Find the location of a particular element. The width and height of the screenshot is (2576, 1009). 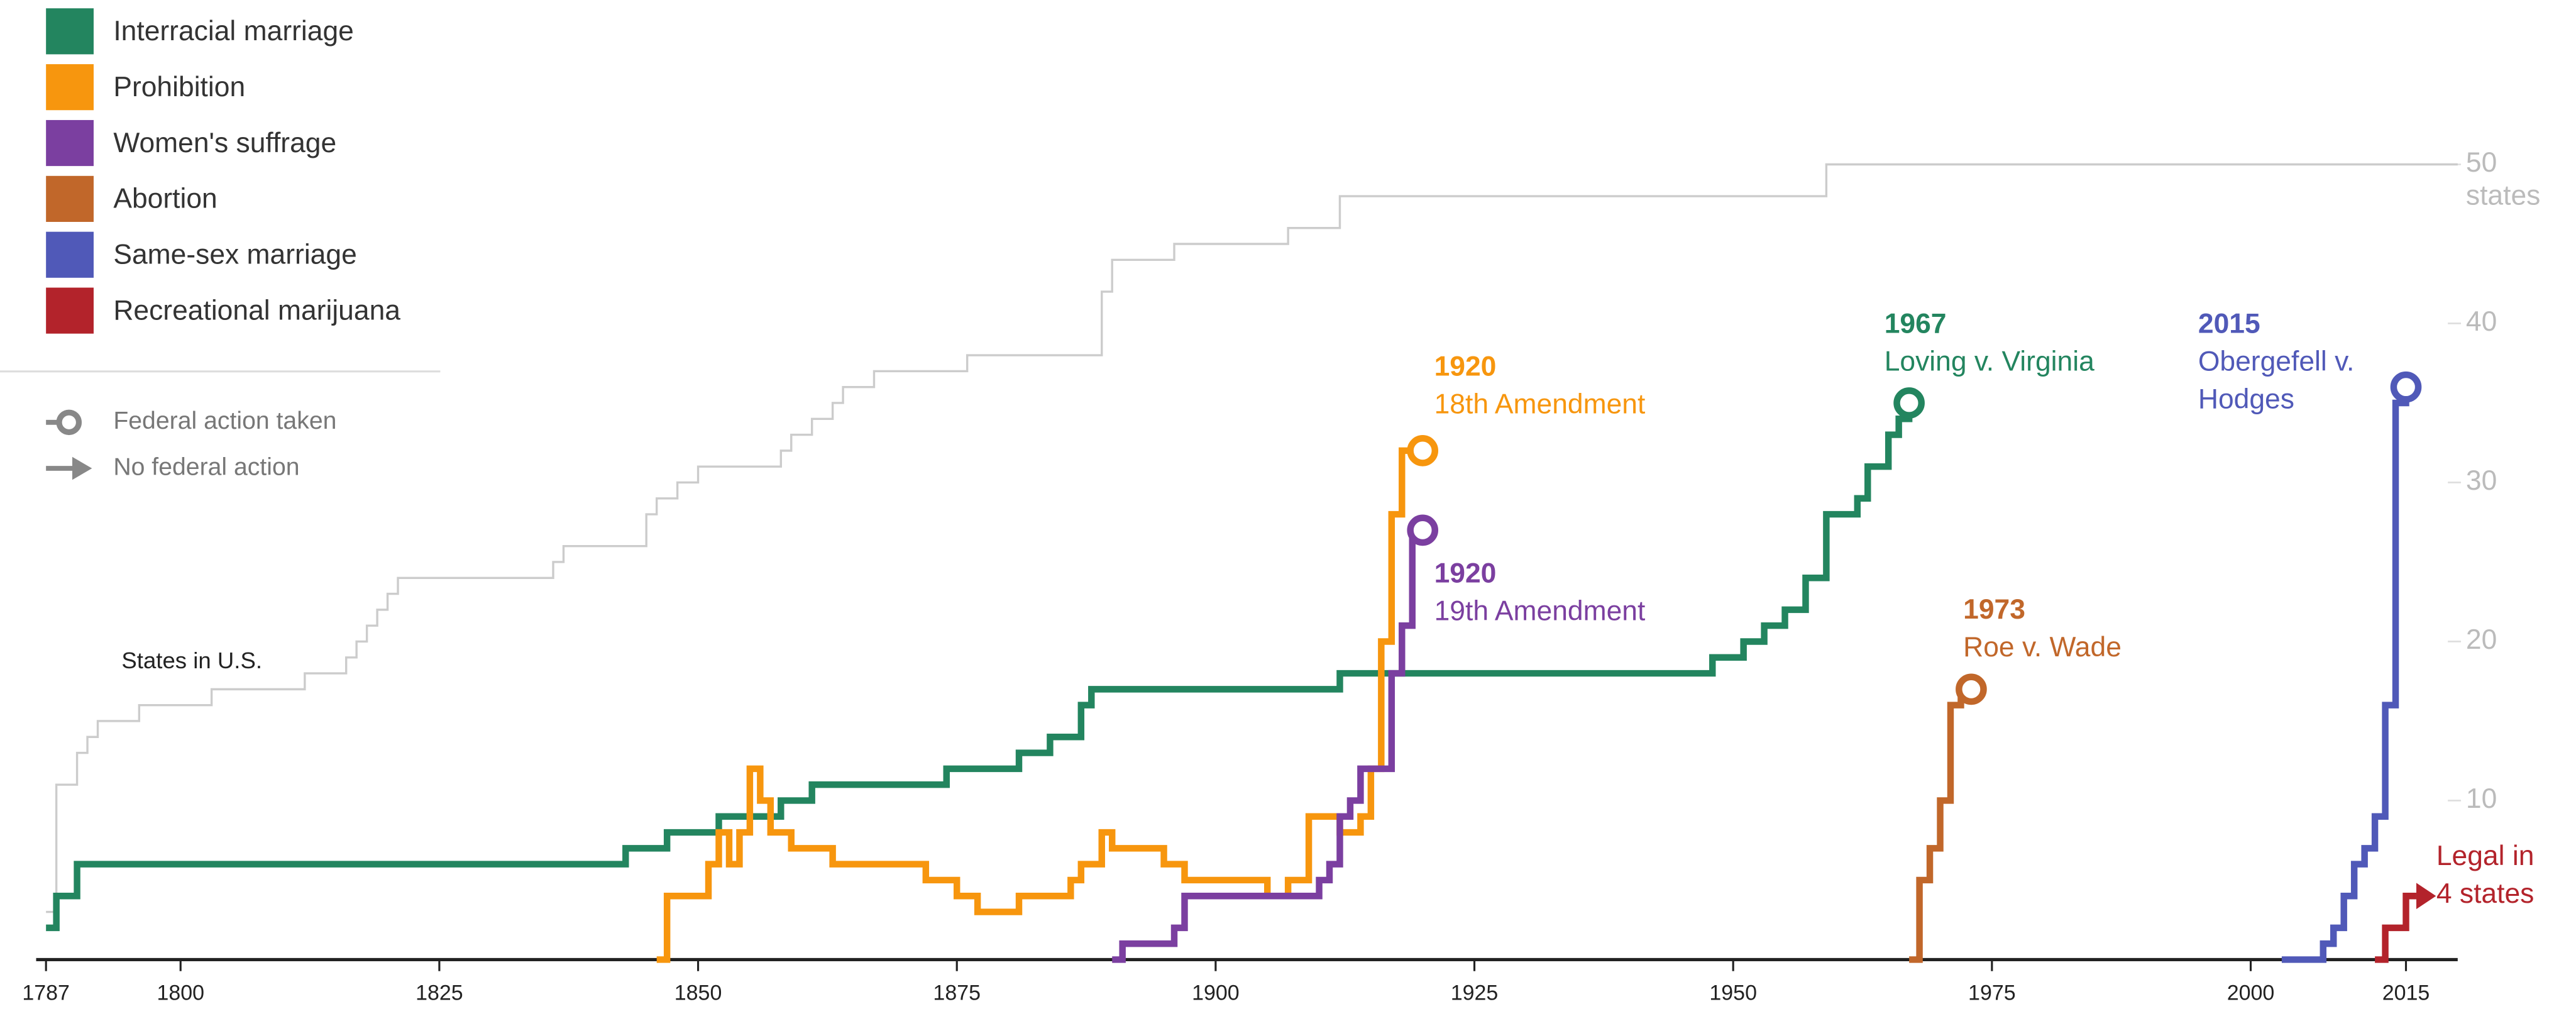

legend-label: Abortion is located at coordinates (165, 199).